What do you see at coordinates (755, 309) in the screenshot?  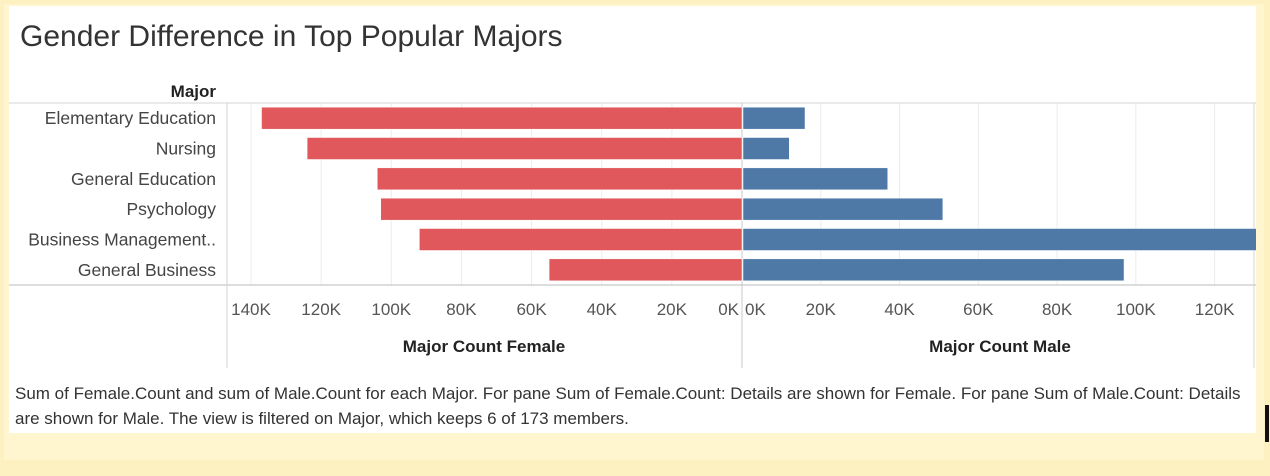 I see `male-tick-0: 0K` at bounding box center [755, 309].